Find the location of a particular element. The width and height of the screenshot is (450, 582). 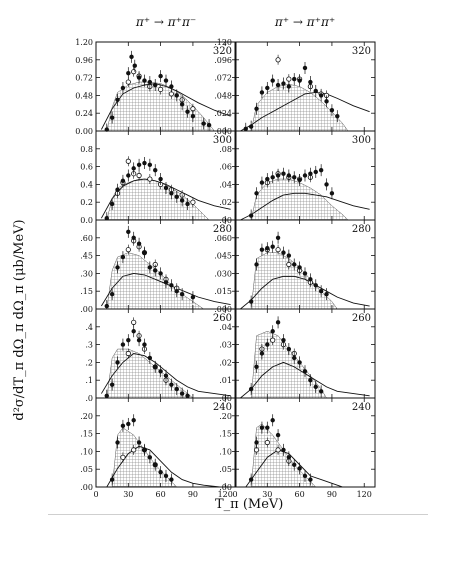

energy-label: 240 is located at coordinates (222, 407).